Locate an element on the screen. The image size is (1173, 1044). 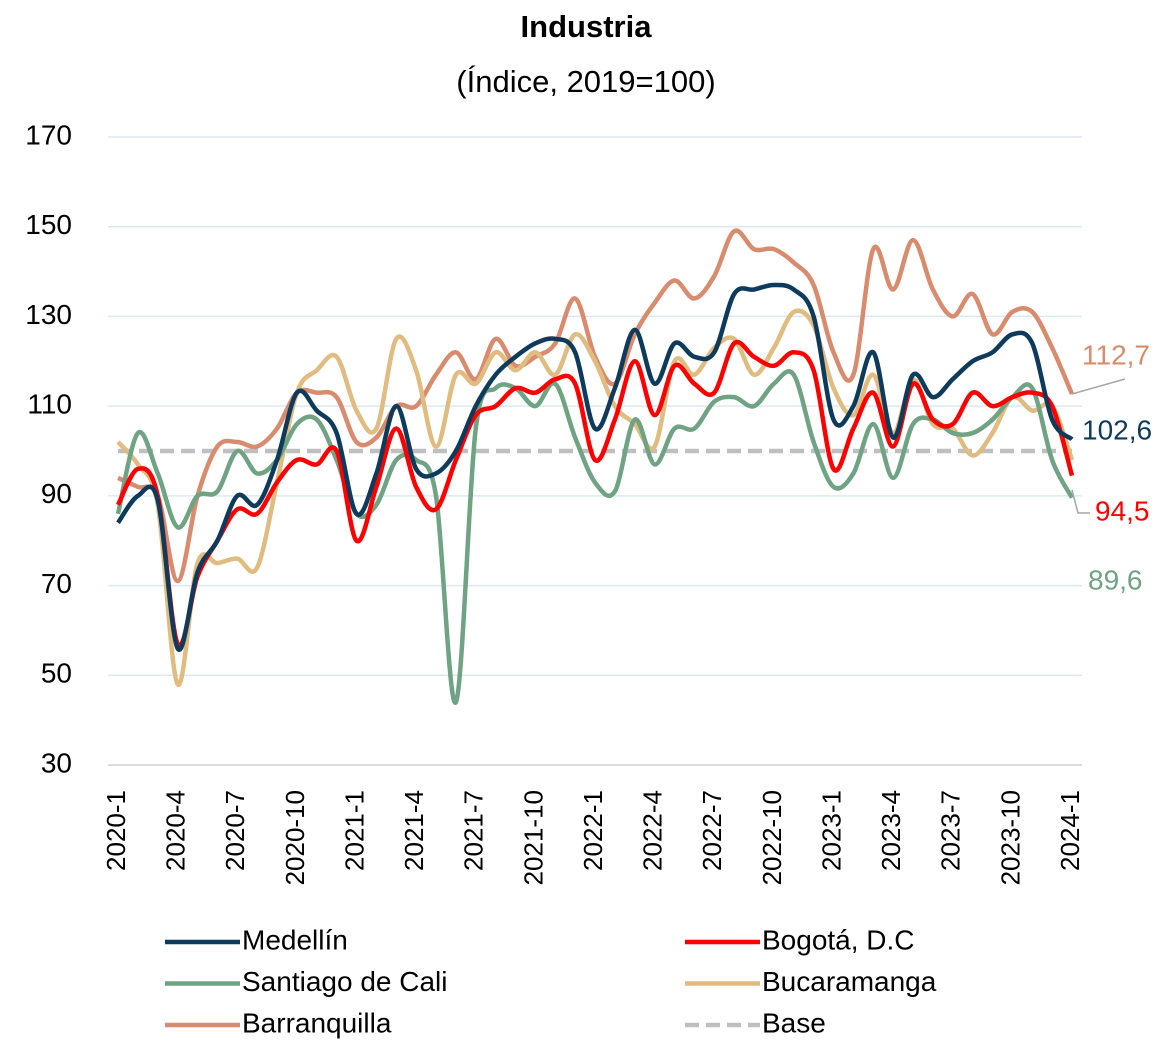
chart-title: Industria is located at coordinates (587, 26).